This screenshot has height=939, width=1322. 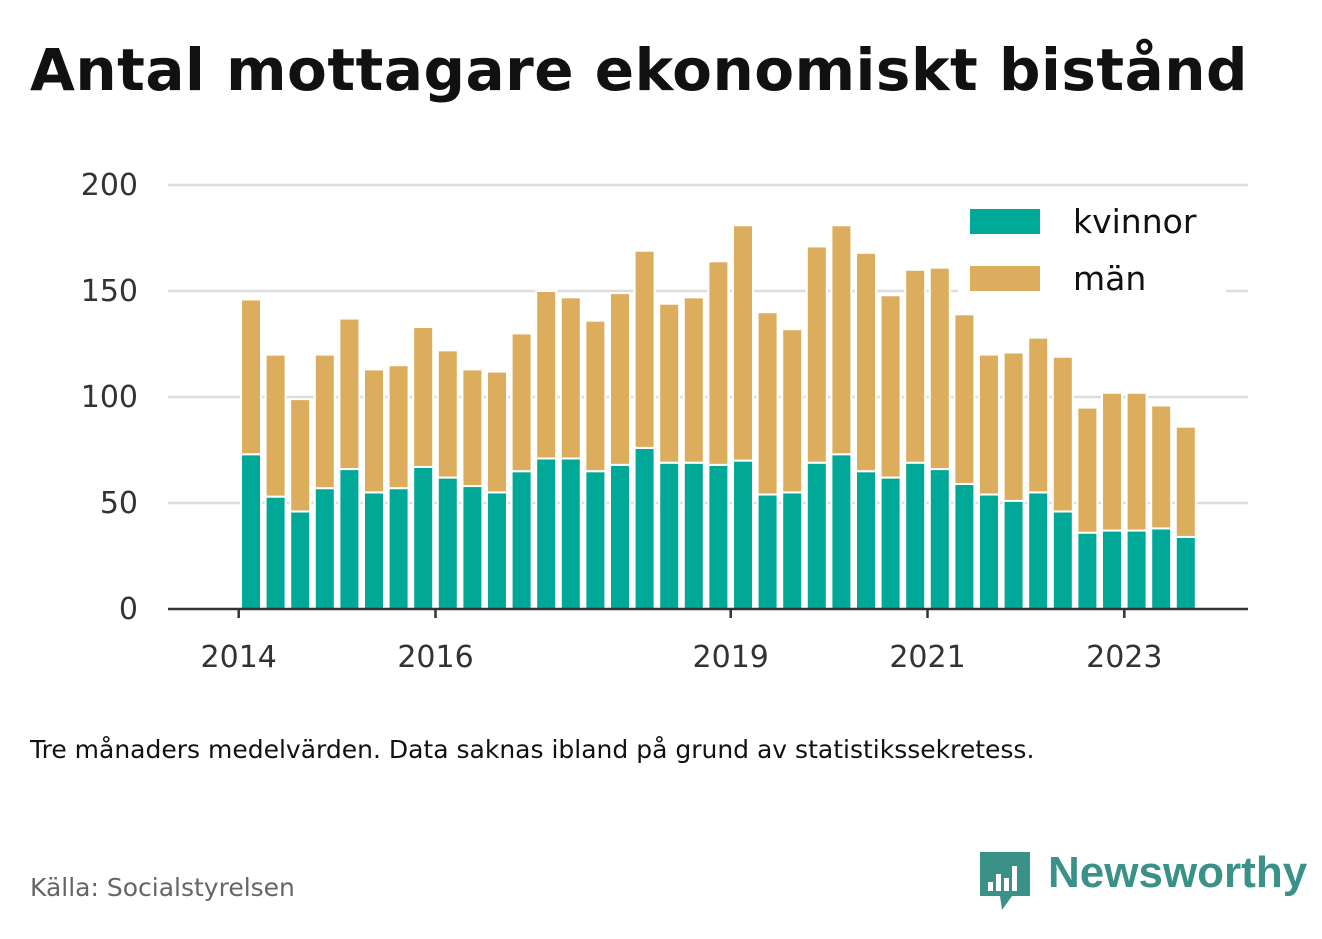 I want to click on newsworthy-logo-icon, so click(x=1005, y=881).